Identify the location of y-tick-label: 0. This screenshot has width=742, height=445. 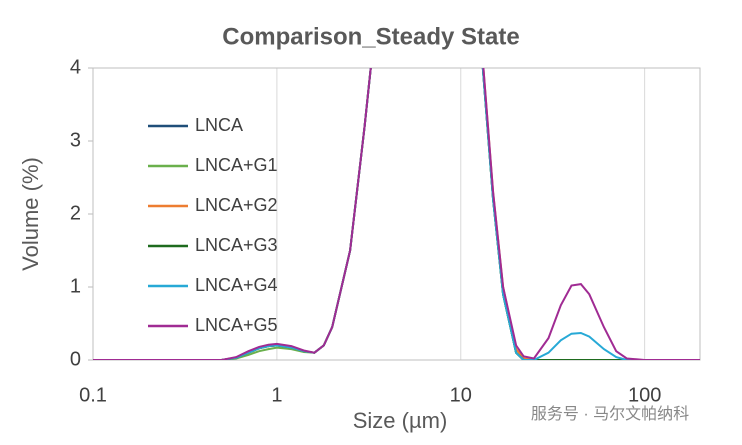
(75, 359).